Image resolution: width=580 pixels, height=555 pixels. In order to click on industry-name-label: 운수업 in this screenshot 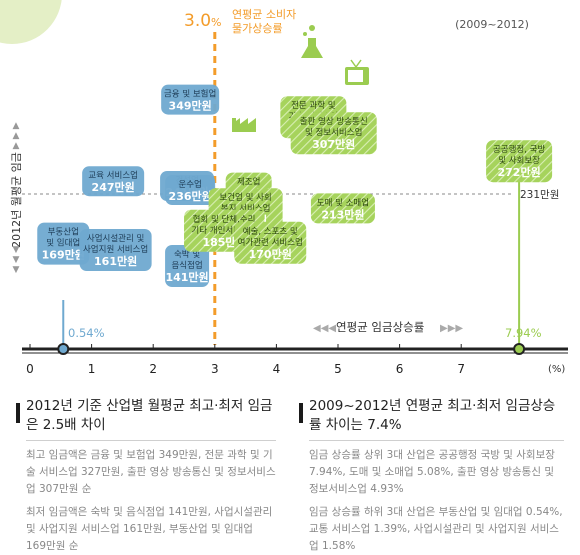, I will do `click(189, 185)`.